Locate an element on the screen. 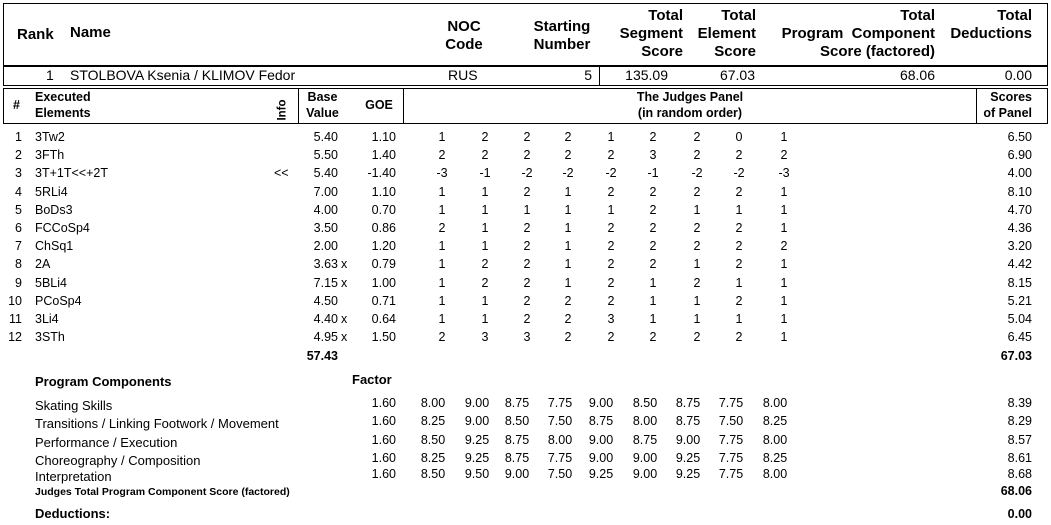 The image size is (1051, 525). element-panel-score: 5.21 is located at coordinates (1019, 300).